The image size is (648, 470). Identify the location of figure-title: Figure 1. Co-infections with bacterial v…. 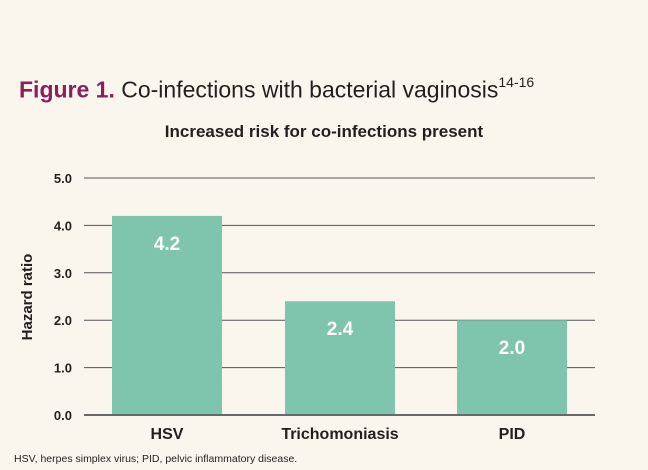
(277, 89).